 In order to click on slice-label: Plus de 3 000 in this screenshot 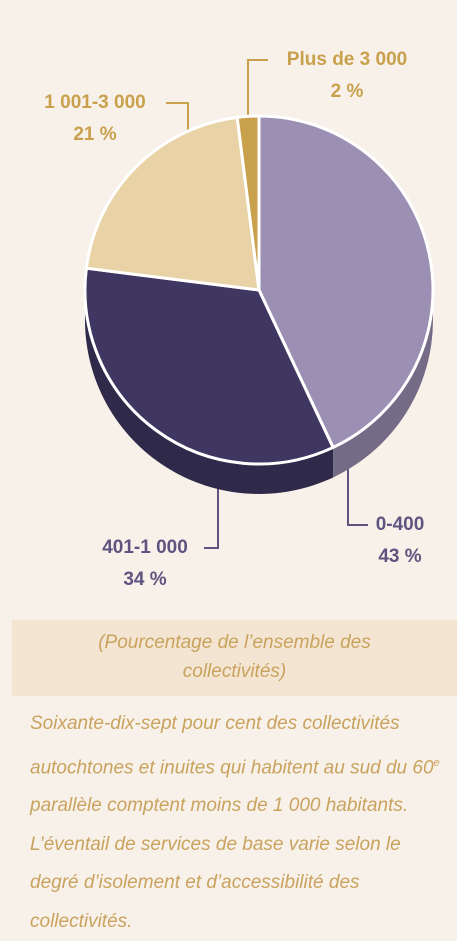, I will do `click(347, 59)`.